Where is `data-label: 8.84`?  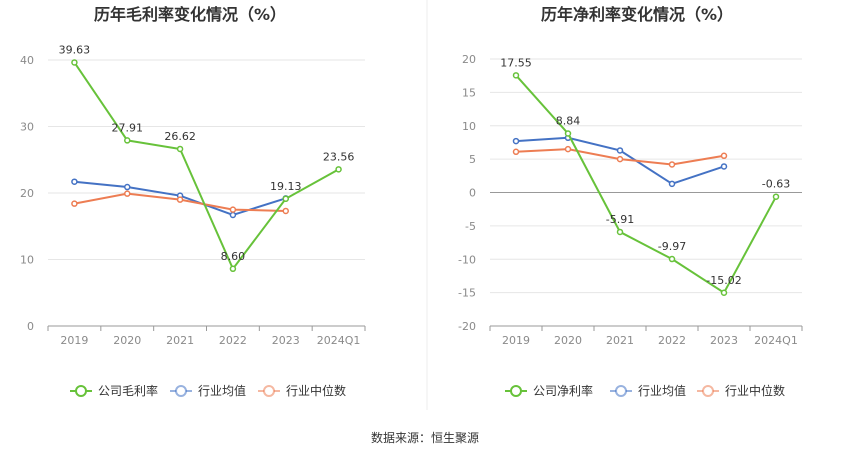 data-label: 8.84 is located at coordinates (568, 120).